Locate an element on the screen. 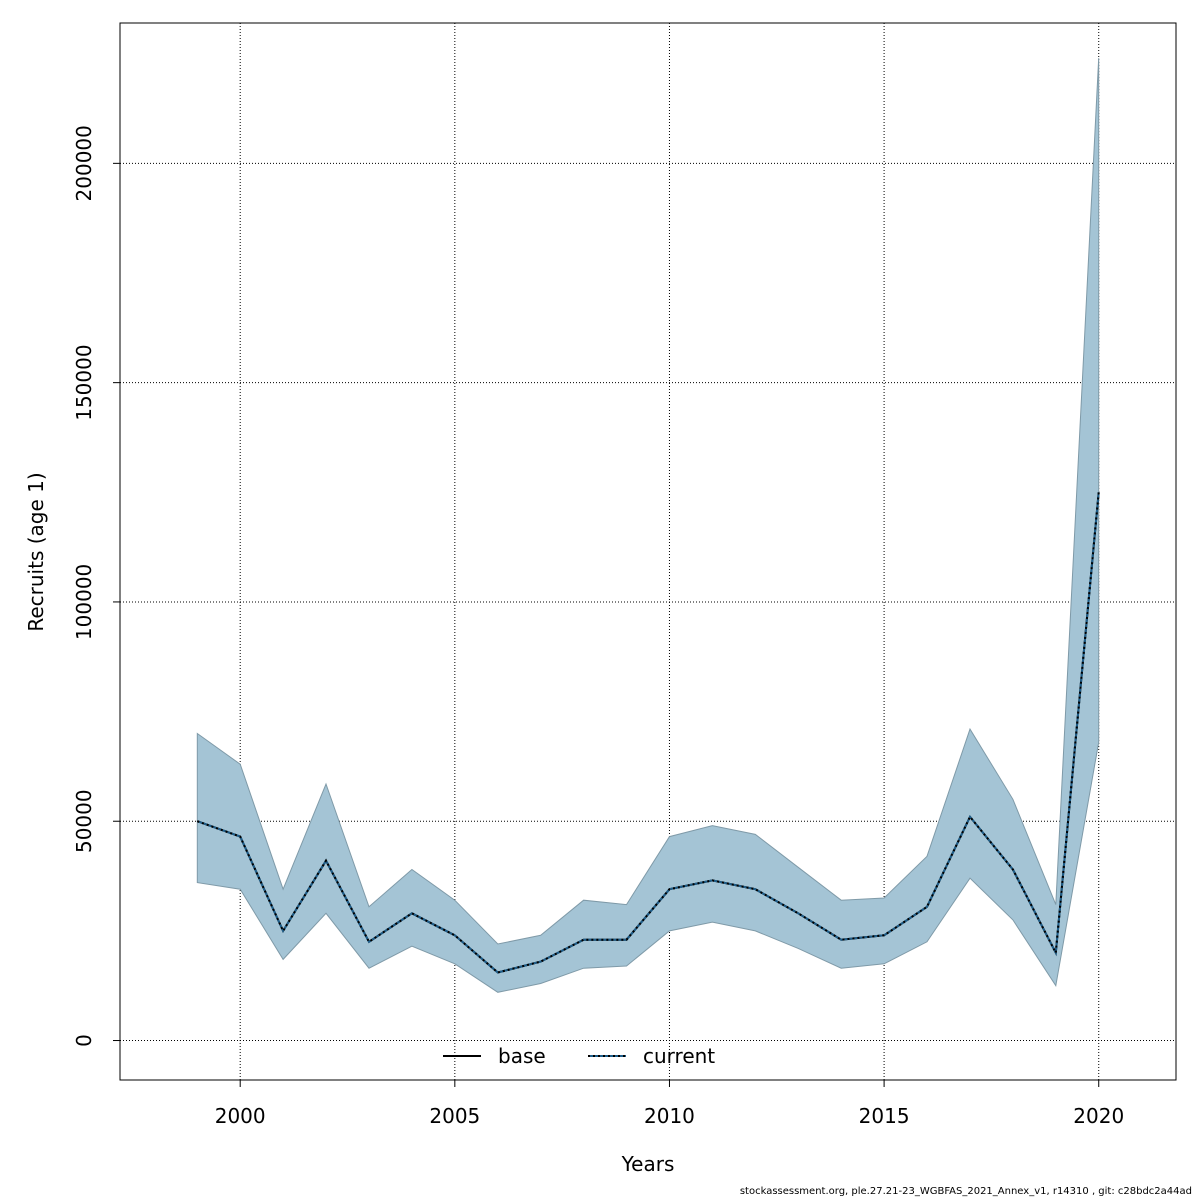 This screenshot has height=1200, width=1200. y-axis-title: Recruits (age 1) is located at coordinates (36, 551).